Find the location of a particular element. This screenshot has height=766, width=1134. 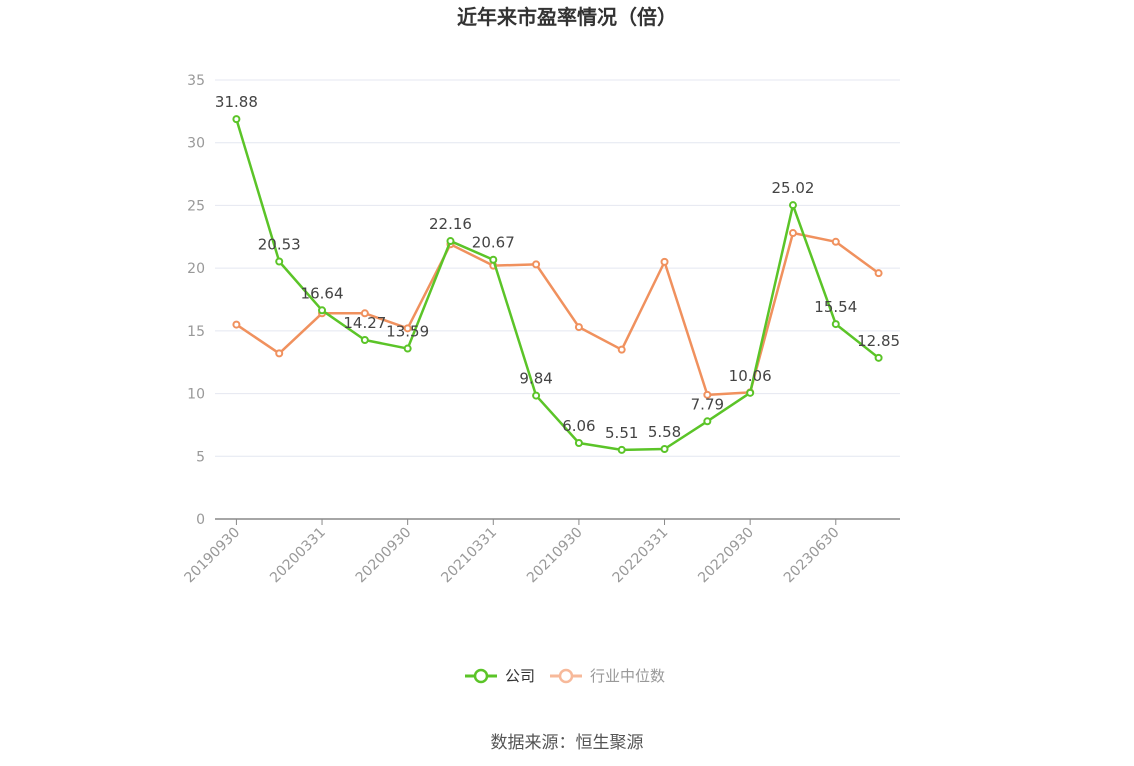

legend-label: 行业中位数 is located at coordinates (627, 676).